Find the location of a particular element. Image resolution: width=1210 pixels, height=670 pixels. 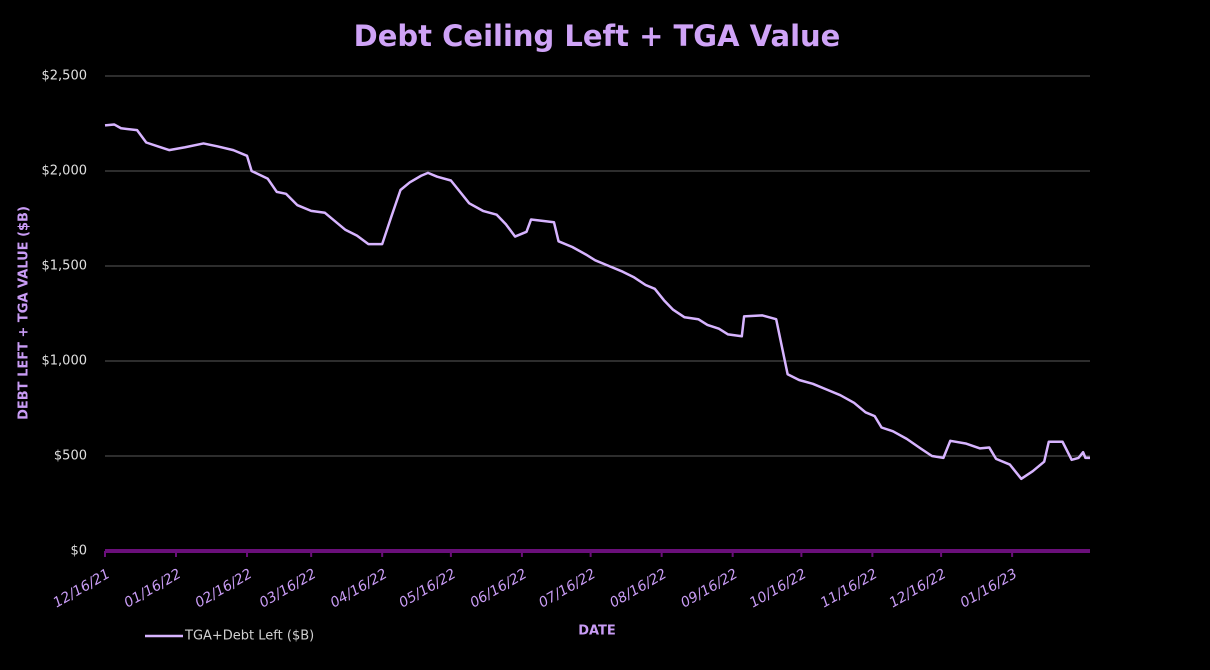

y-tick-label: $2,500 is located at coordinates (65, 76).